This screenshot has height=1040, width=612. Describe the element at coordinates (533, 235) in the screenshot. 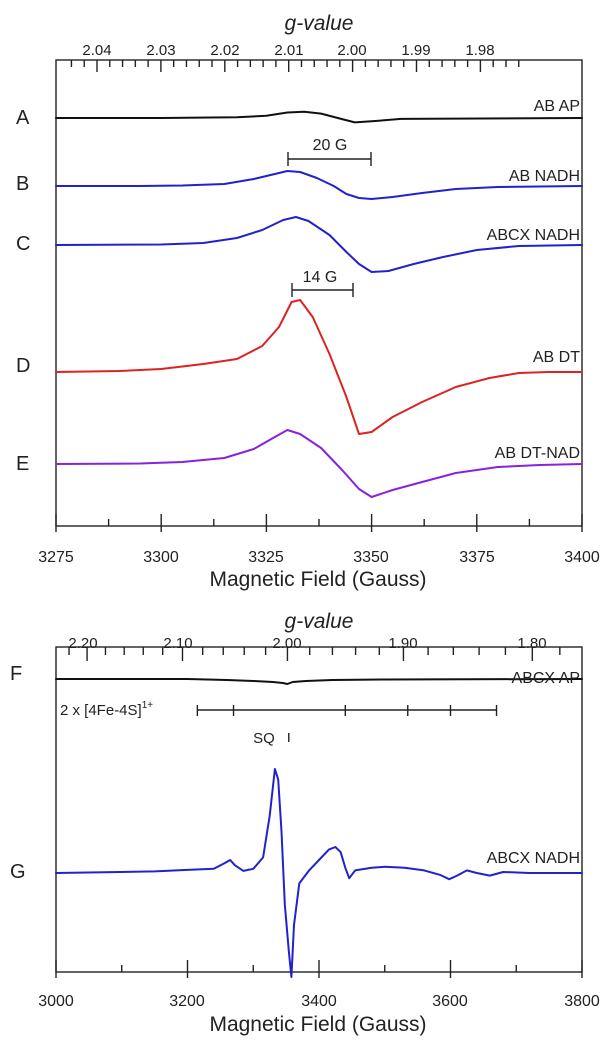

I see `series-label-abcx-nadh: ABCX NADH` at that location.